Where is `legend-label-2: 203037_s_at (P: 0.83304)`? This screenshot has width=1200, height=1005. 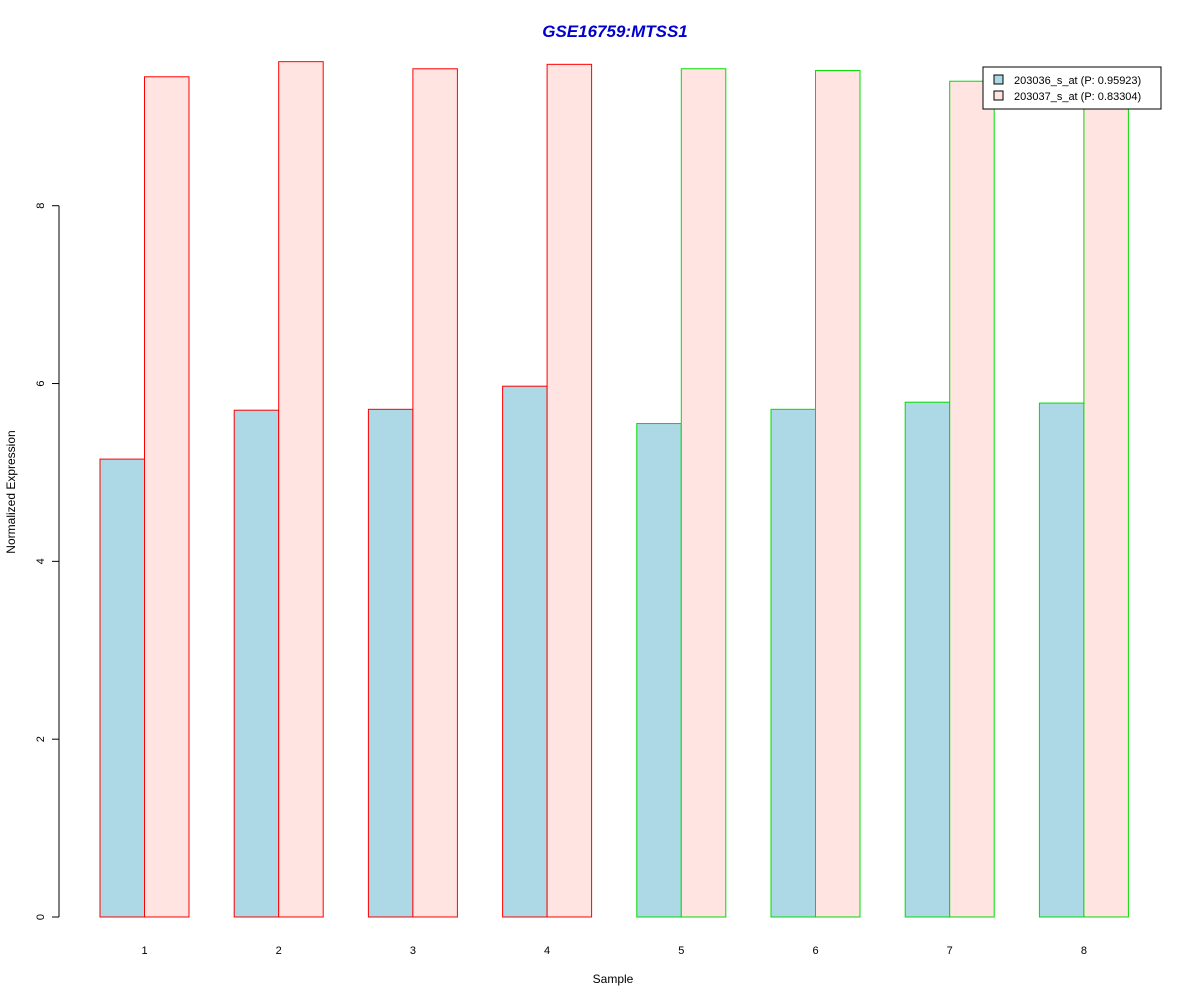
legend-label-2: 203037_s_at (P: 0.83304) is located at coordinates (1077, 97).